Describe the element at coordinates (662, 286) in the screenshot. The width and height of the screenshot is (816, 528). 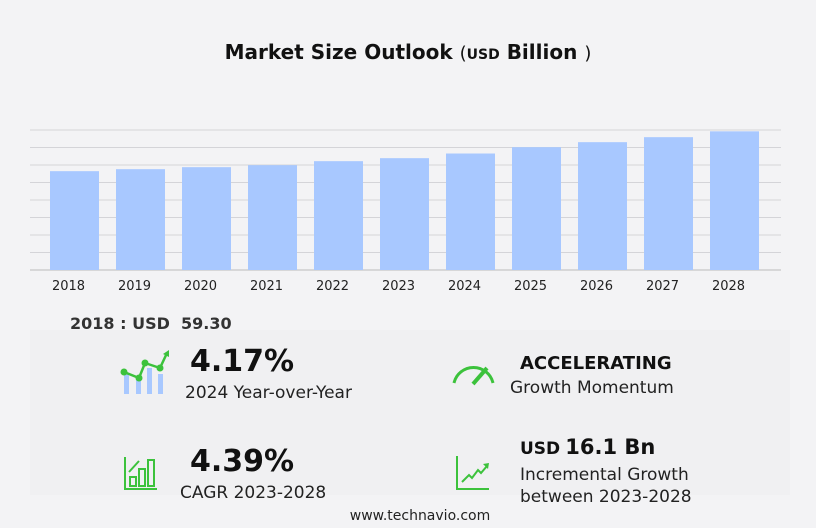
I see `x-tick-label: 2027` at that location.